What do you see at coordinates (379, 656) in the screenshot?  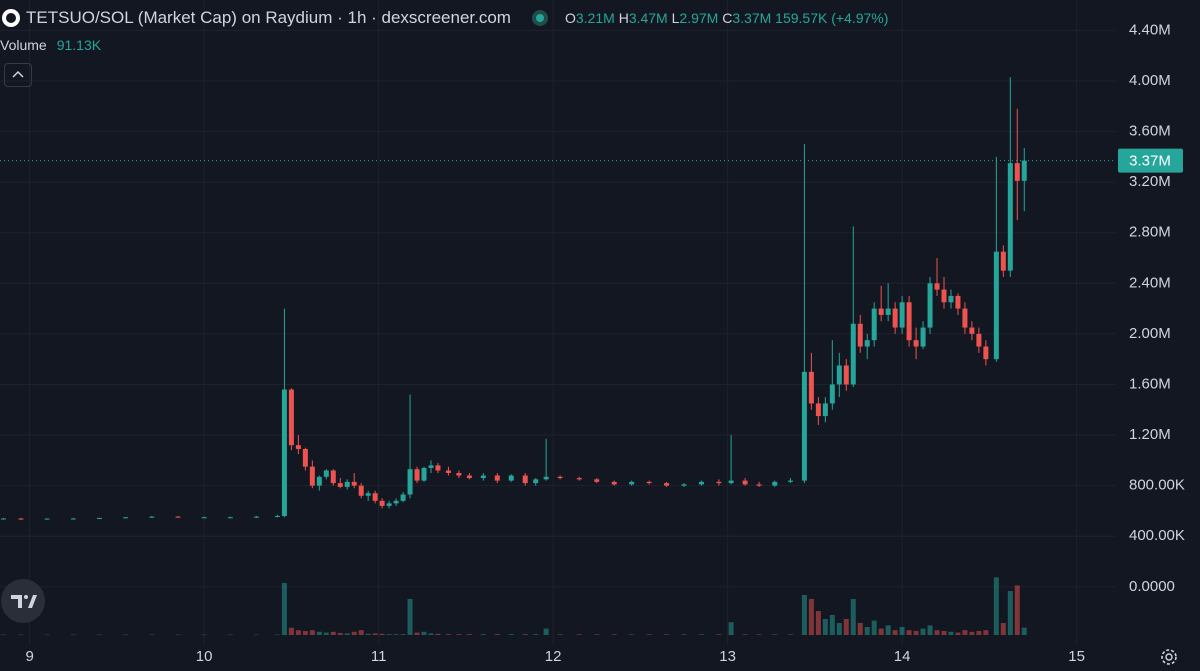 I see `x-tick-label: 11` at bounding box center [379, 656].